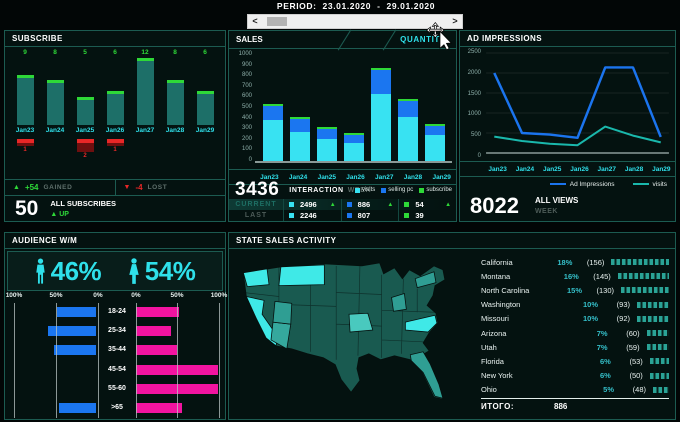  Describe the element at coordinates (85, 113) in the screenshot. I see `subscribe-bar-group: 5 Jan25 2` at that location.